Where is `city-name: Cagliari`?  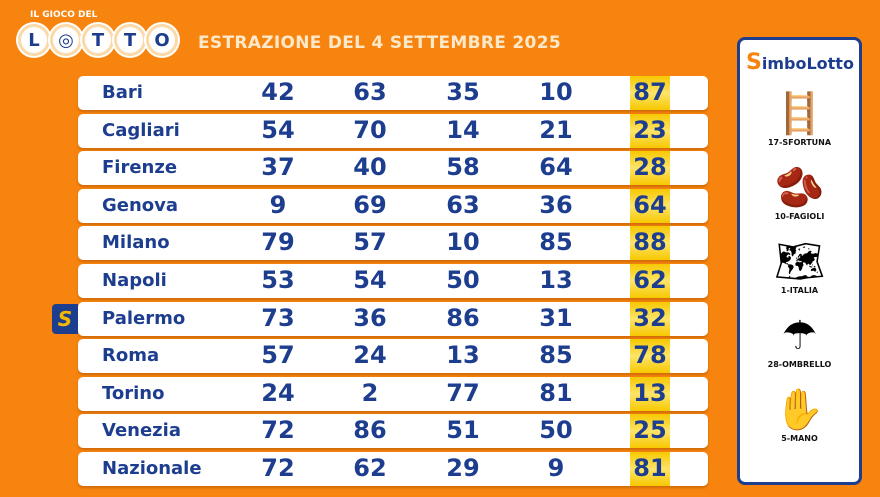
city-name: Cagliari is located at coordinates (141, 130).